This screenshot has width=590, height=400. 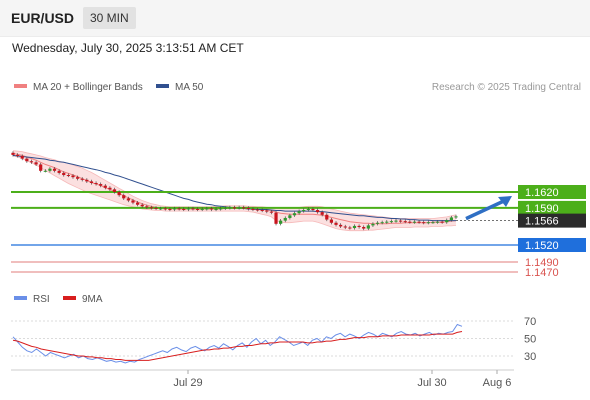 I want to click on datetime-label: Wednesday, July 30, 2025 3:13:51 AM CET, so click(x=128, y=48).